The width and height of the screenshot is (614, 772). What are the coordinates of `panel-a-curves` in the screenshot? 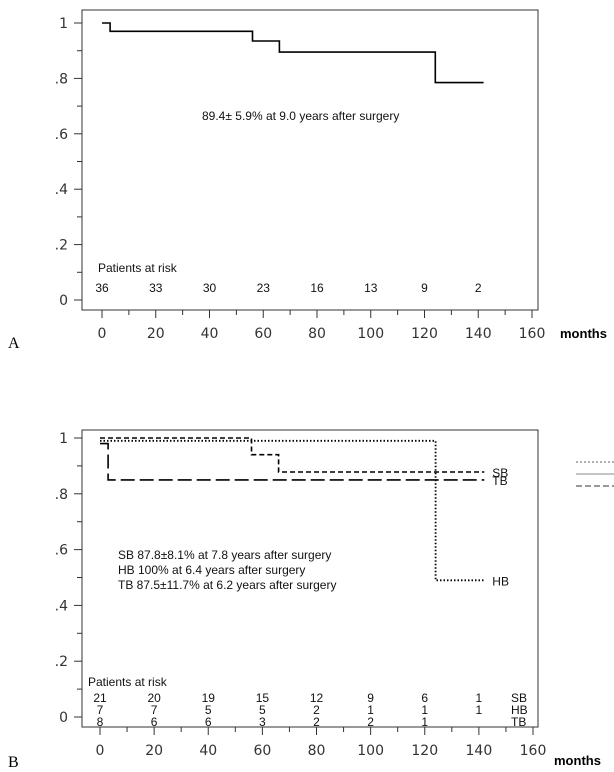 It's located at (293, 53).